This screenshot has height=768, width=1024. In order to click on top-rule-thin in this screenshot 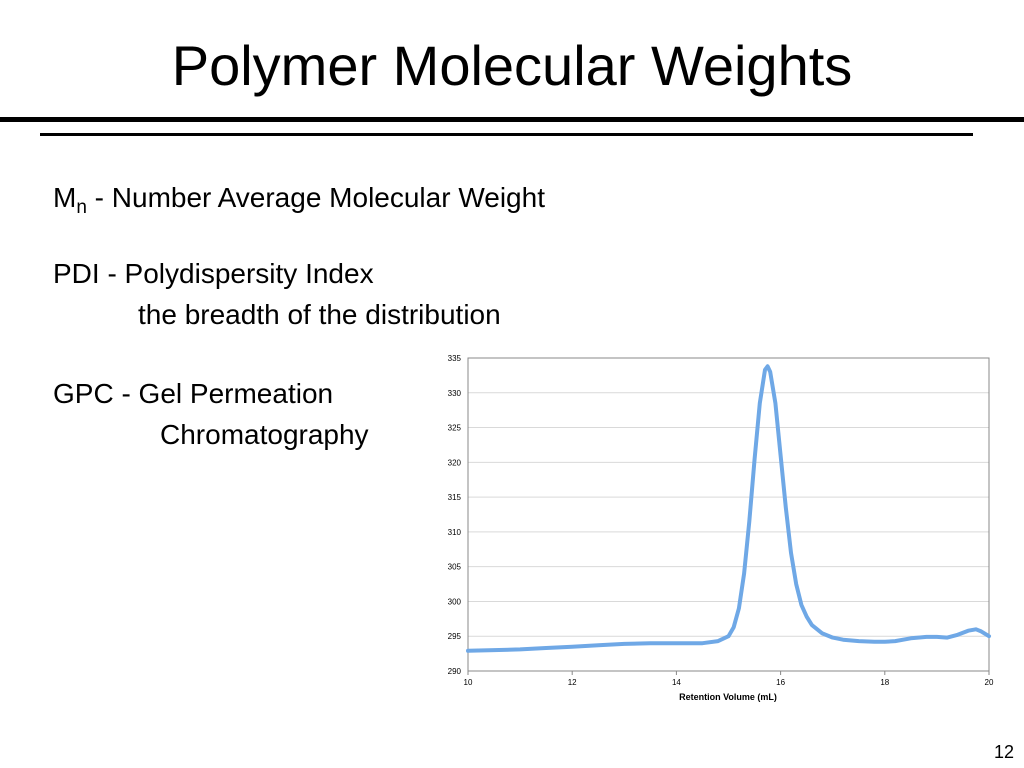, I will do `click(506, 134)`.